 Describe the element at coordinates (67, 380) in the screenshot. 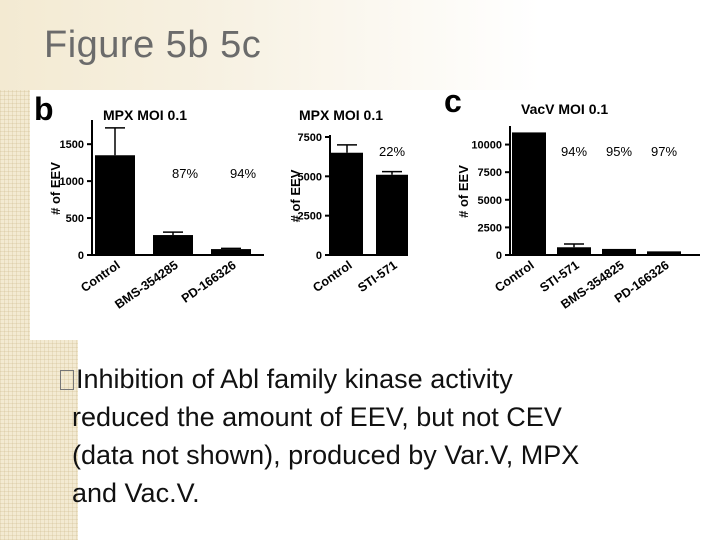

I see `square-bullet-icon` at that location.